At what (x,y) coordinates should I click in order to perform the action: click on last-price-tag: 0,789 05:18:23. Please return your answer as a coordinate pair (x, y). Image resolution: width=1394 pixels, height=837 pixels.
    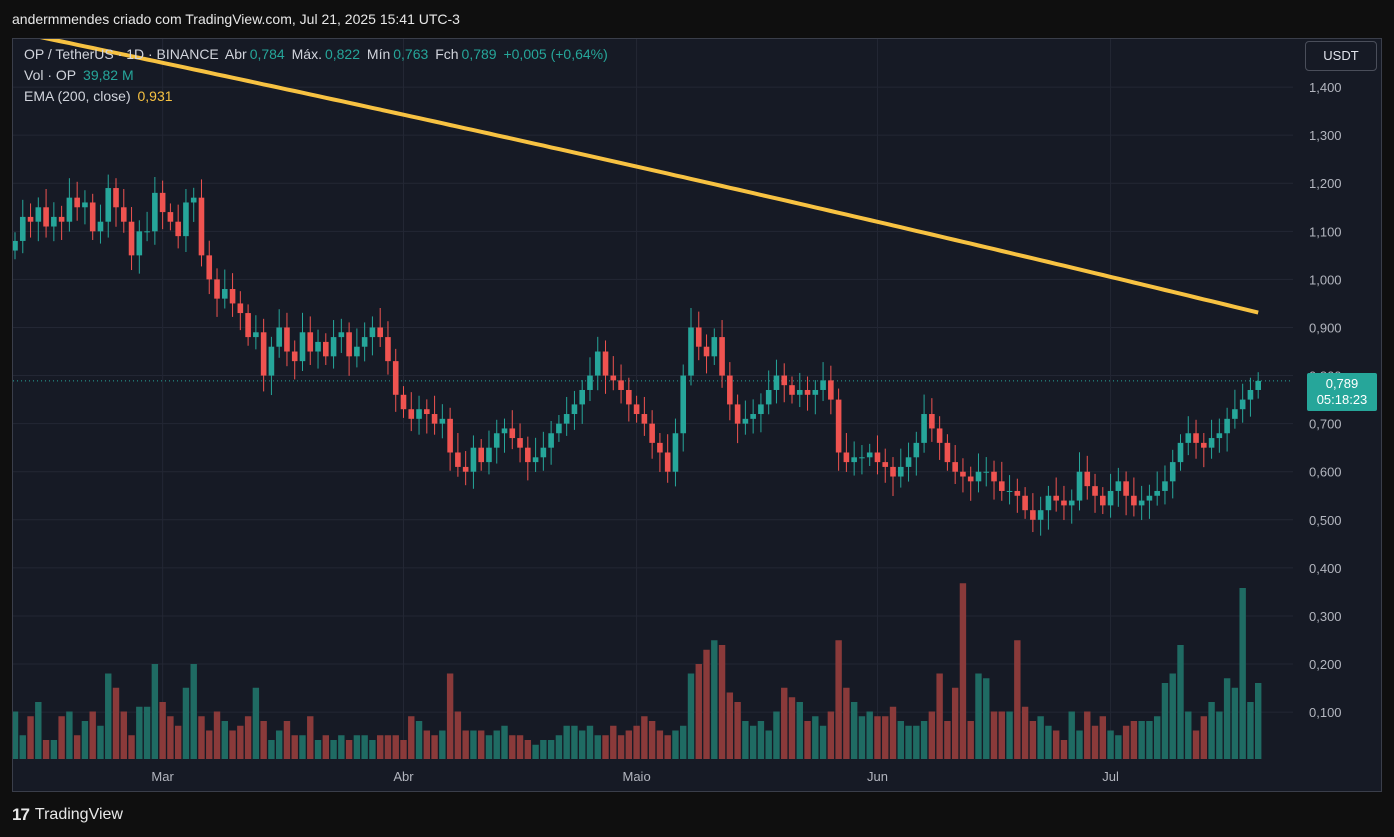
    Looking at the image, I should click on (1342, 392).